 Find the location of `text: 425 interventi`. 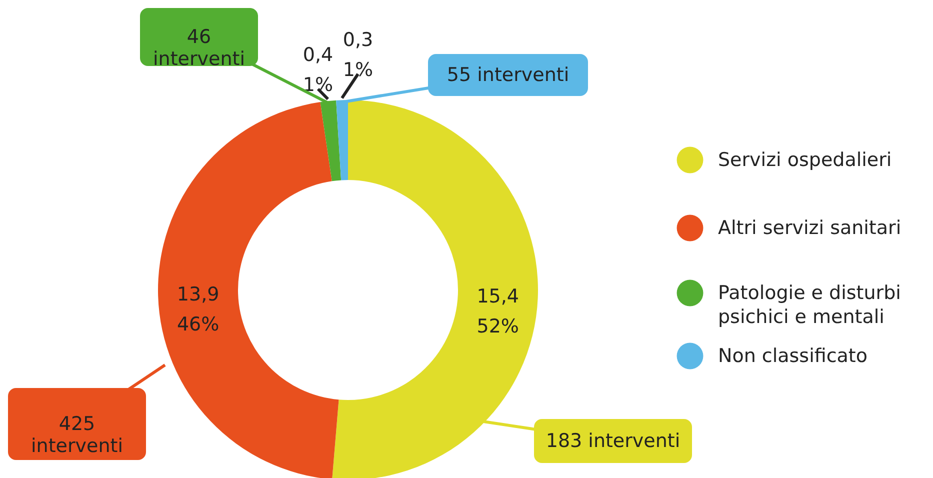

text: 425 interventi is located at coordinates (77, 435).